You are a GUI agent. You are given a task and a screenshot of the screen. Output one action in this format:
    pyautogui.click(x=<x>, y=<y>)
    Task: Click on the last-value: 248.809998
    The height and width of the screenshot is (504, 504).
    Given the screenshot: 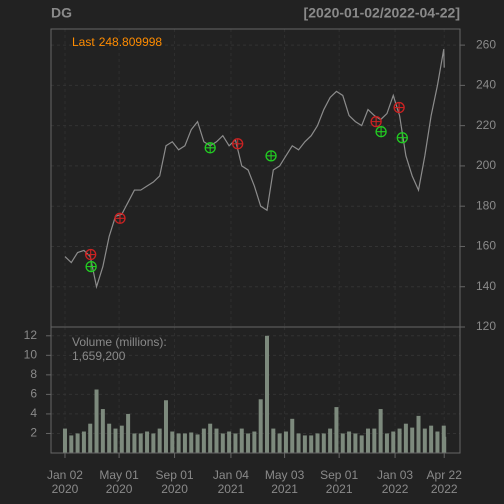 What is the action you would take?
    pyautogui.click(x=131, y=42)
    